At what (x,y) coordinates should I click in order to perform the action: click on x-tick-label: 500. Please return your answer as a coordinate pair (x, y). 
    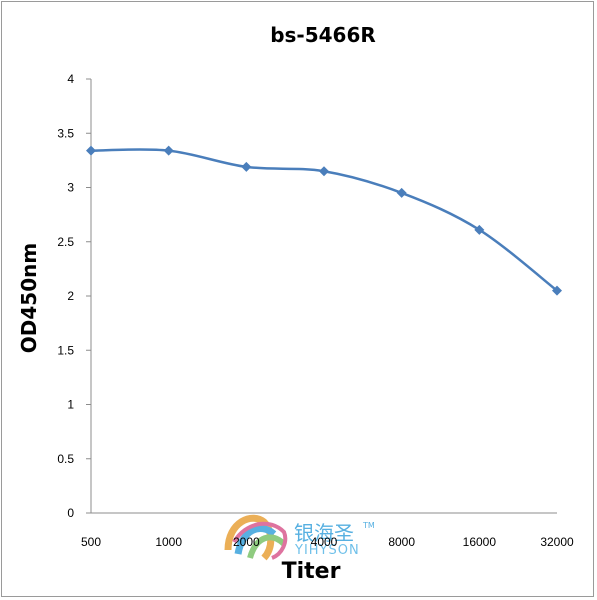
    Looking at the image, I should click on (91, 542).